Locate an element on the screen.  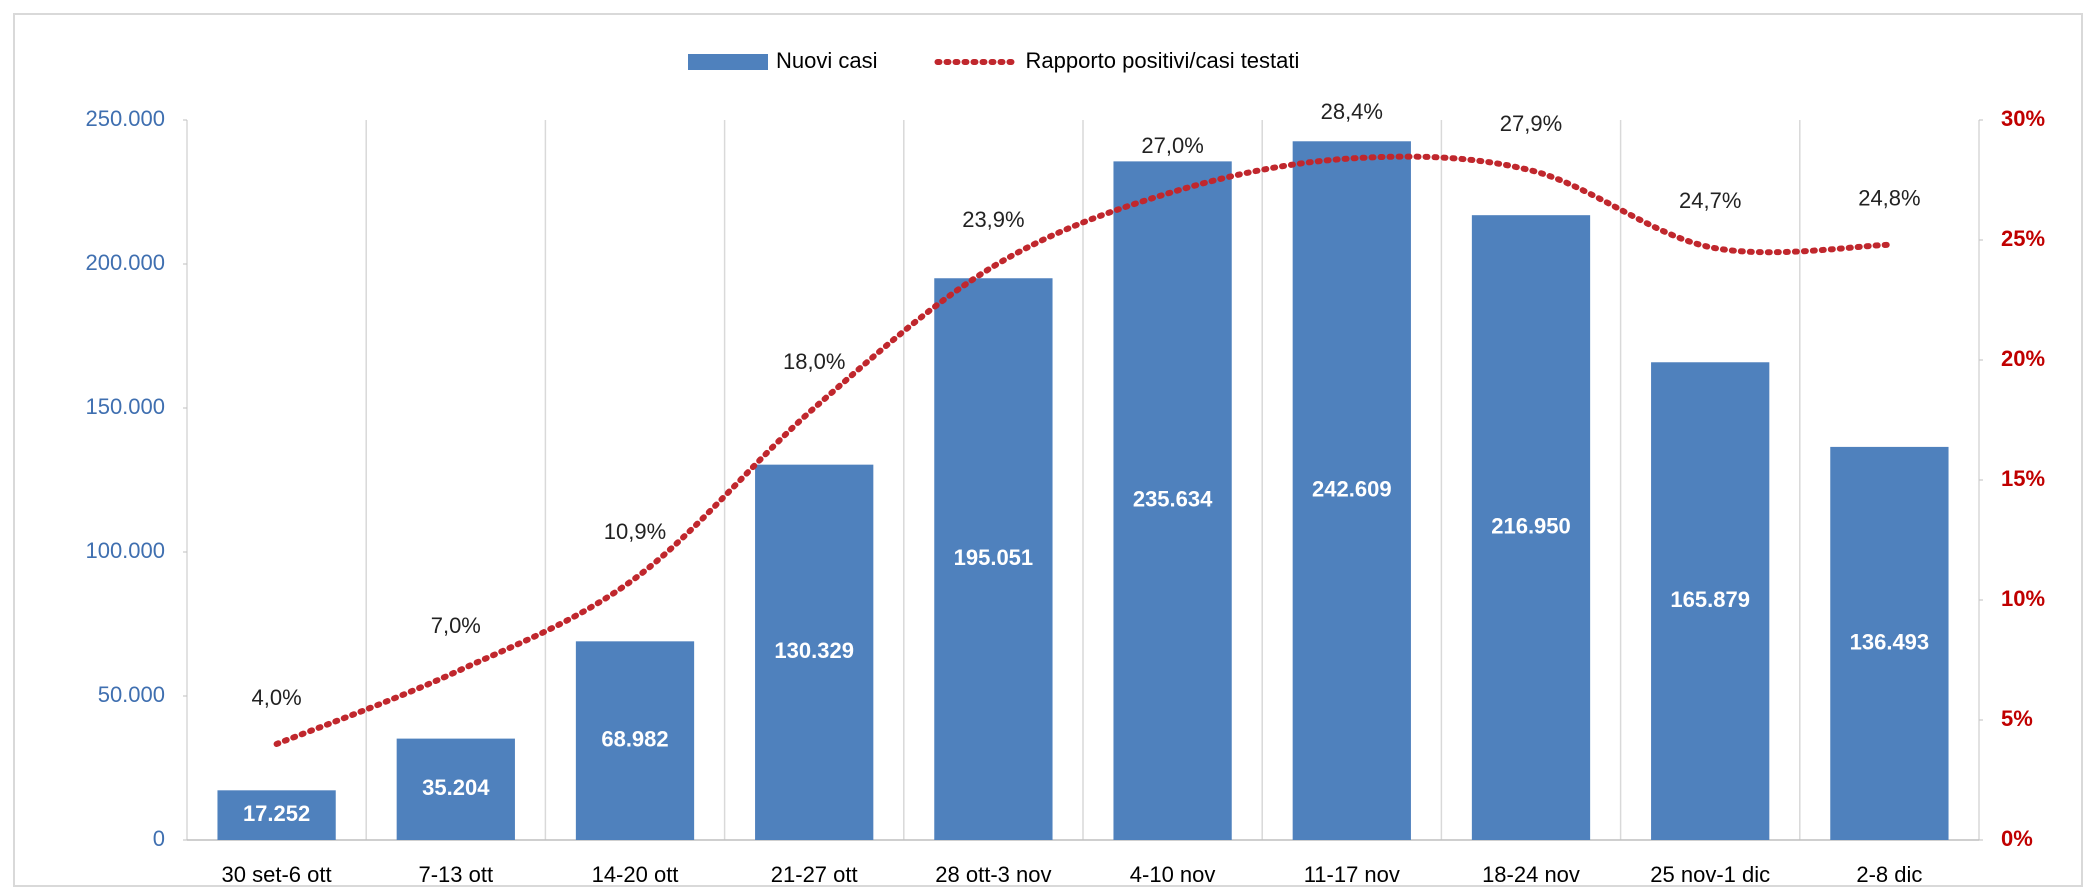
bar-value-label: 195.051 is located at coordinates (994, 557).